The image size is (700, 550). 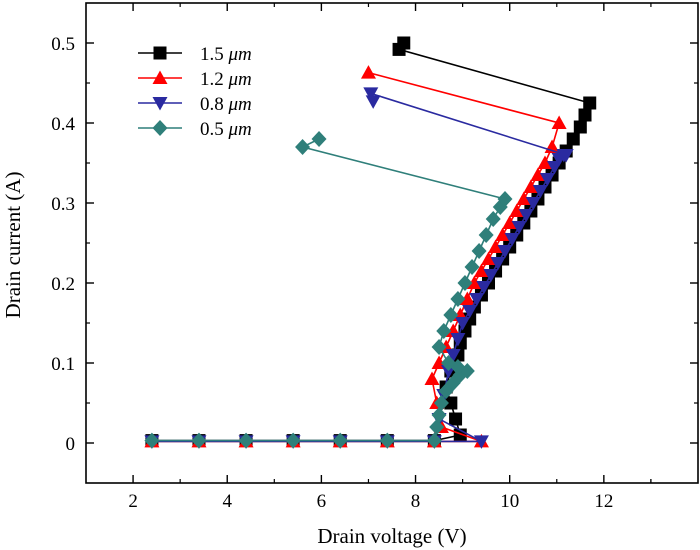 What do you see at coordinates (226, 129) in the screenshot?
I see `legend-label: 0.5 μm` at bounding box center [226, 129].